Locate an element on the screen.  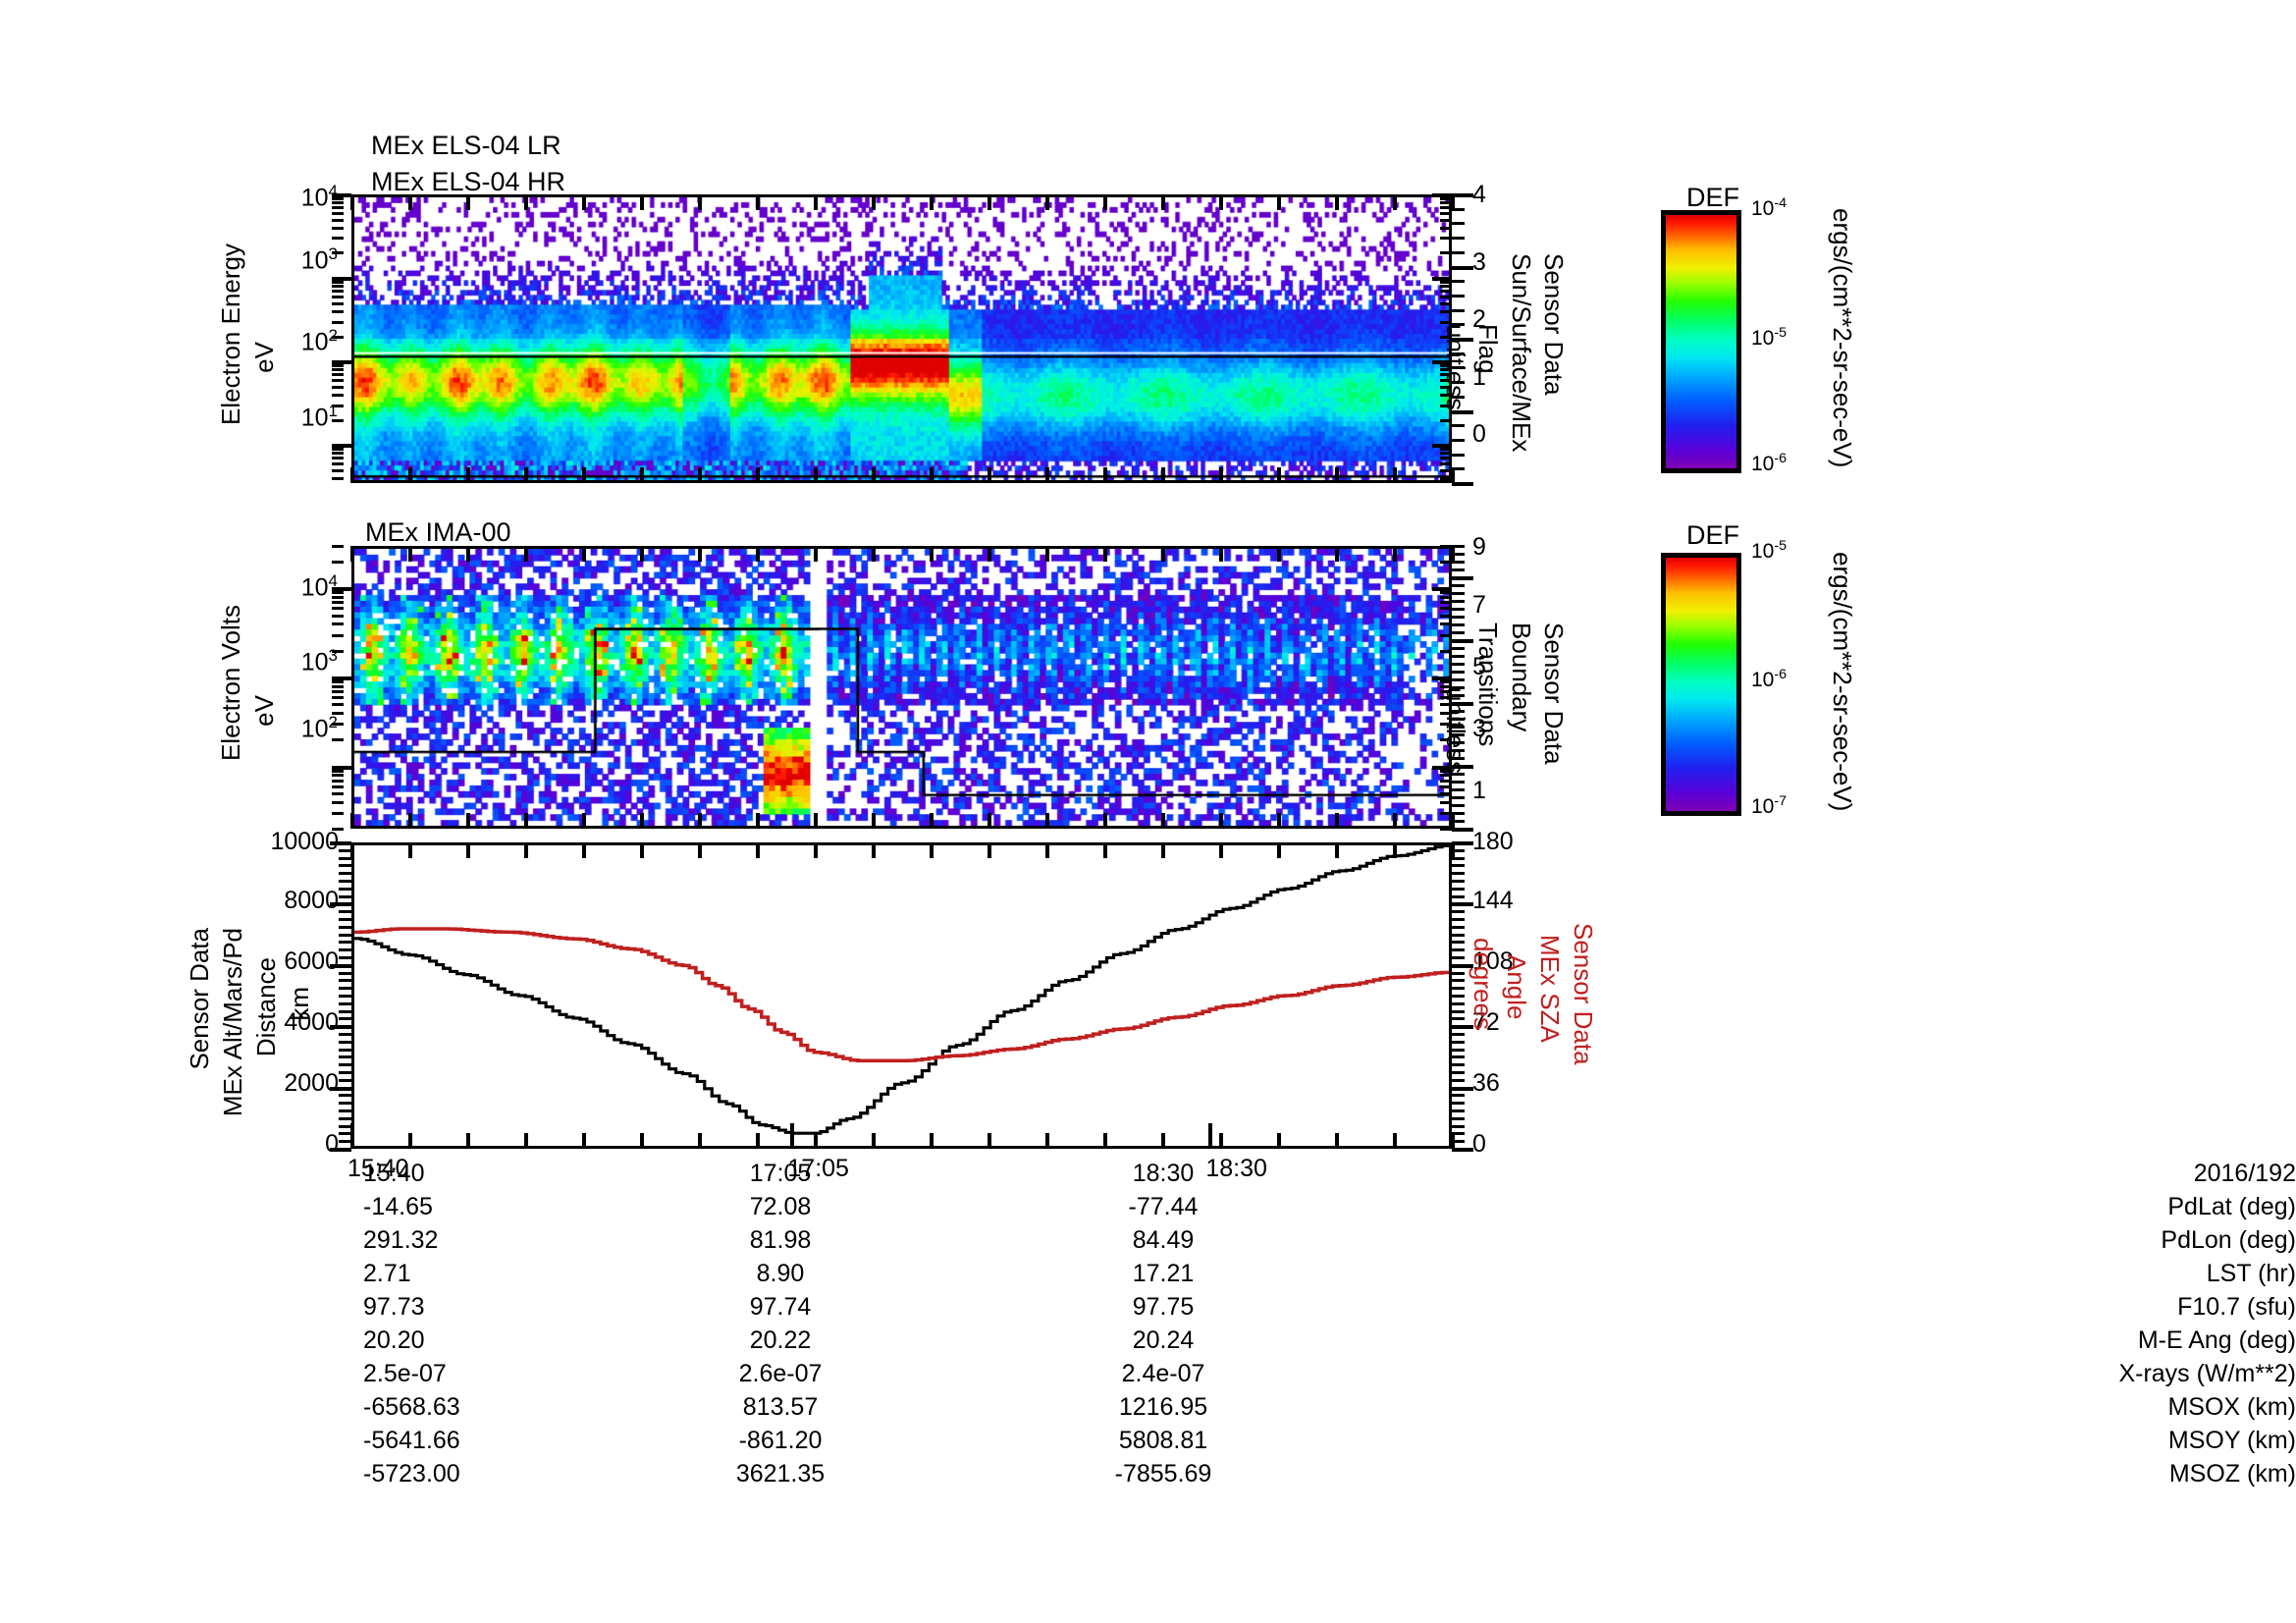
panel3-right-ylabel-line4: degrees is located at coordinates (1483, 984).